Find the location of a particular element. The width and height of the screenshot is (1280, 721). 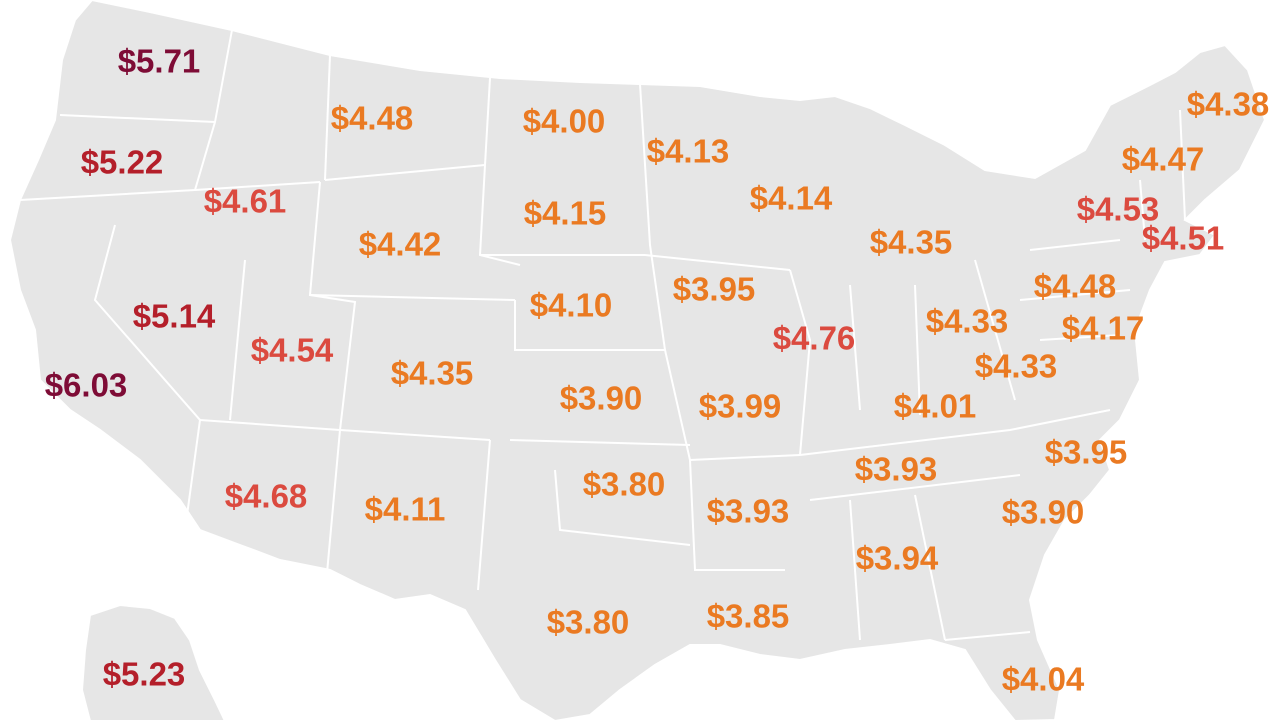

price-label-wi: $4.14 is located at coordinates (791, 198).